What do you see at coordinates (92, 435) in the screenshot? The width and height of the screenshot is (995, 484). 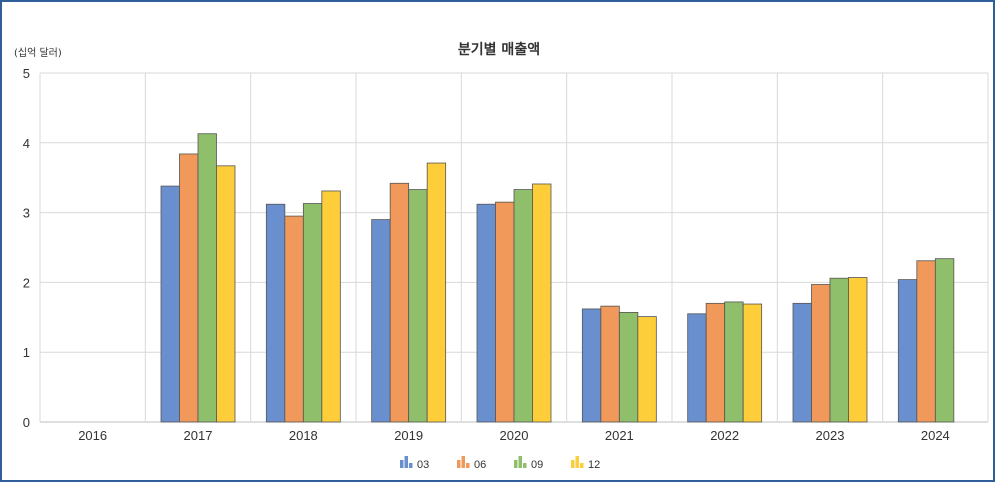 I see `x-tick-label: 2016` at bounding box center [92, 435].